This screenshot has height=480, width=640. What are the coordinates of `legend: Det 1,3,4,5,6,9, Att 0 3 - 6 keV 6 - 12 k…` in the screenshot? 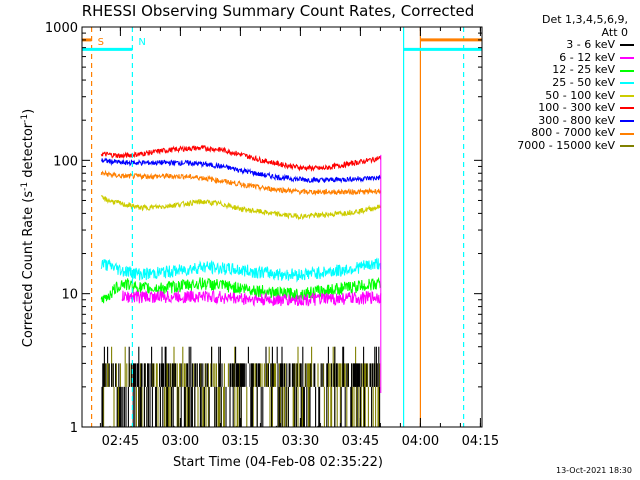 It's located at (560, 83).